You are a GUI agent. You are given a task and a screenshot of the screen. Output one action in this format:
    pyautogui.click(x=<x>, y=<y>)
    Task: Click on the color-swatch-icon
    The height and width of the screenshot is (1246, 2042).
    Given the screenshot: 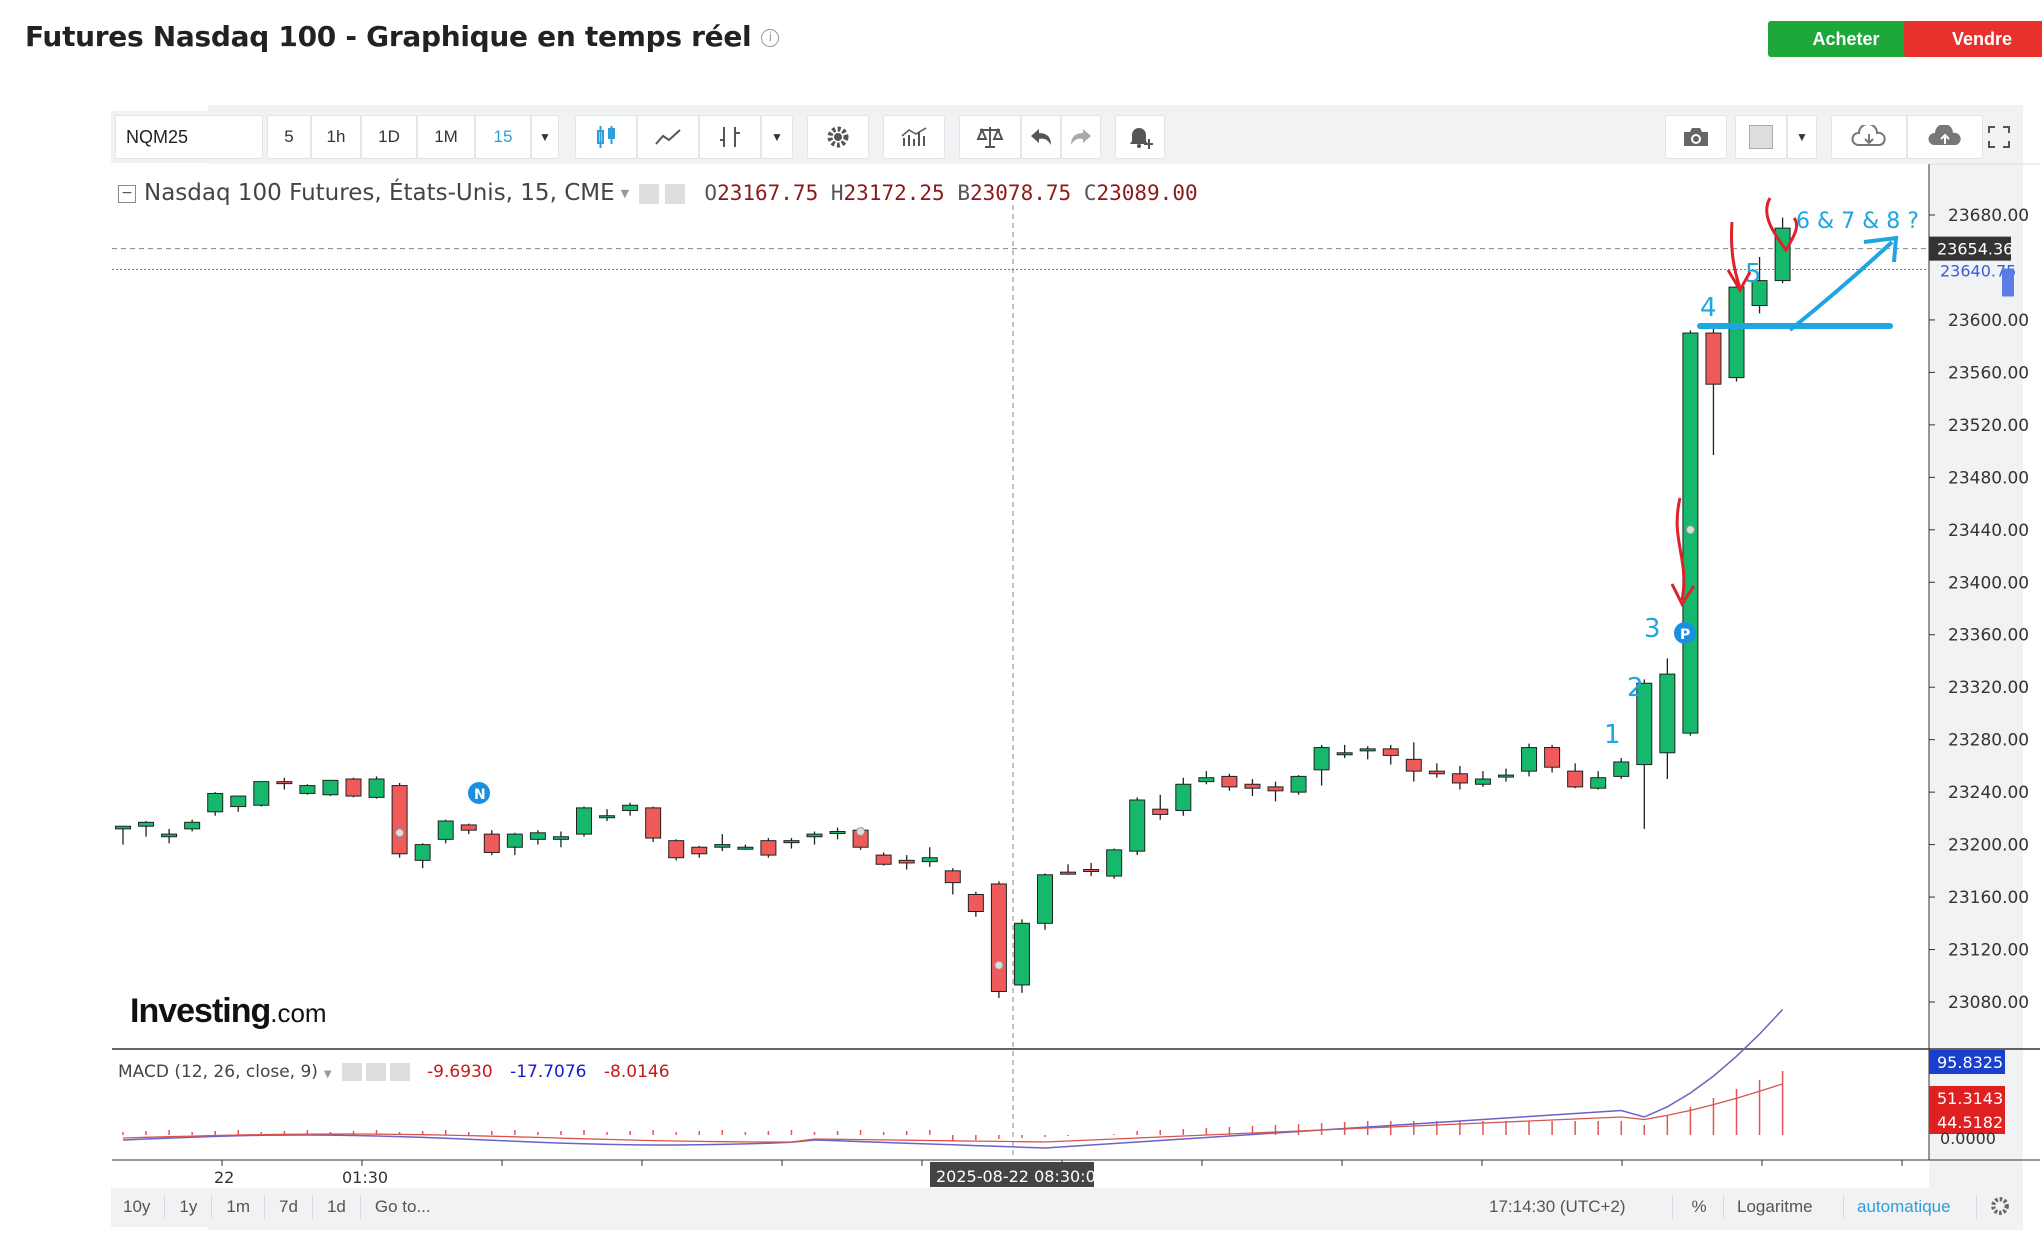 What is the action you would take?
    pyautogui.click(x=1761, y=137)
    